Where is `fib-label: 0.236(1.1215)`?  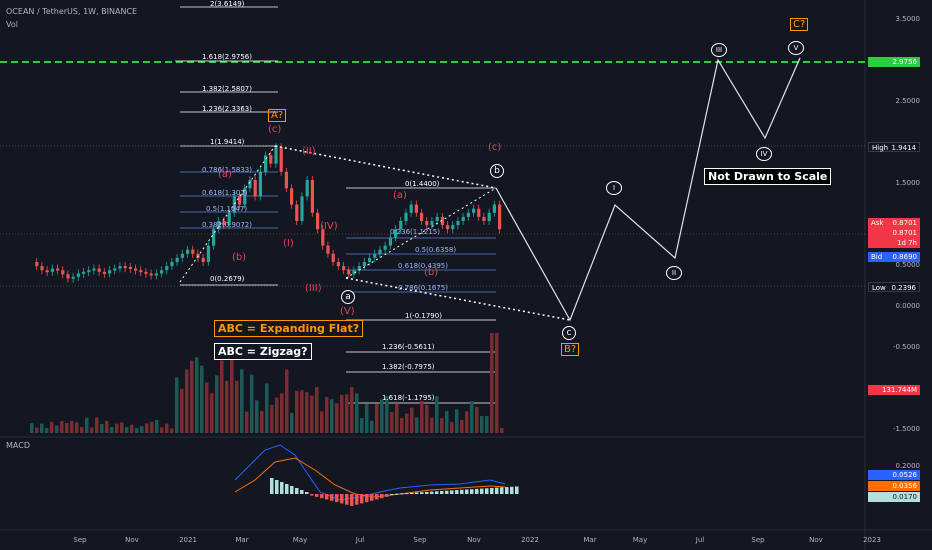
fib-label: 0.236(1.1215) is located at coordinates (415, 232).